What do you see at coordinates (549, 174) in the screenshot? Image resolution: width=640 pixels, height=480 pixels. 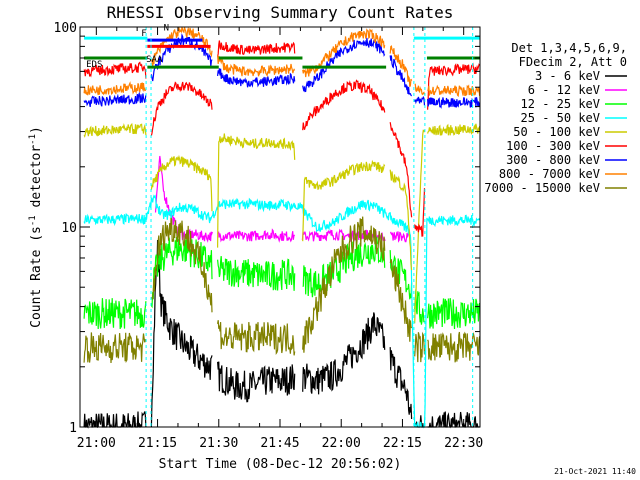 I see `legend-label-800-7000-kev: 800 - 7000 keV` at bounding box center [549, 174].